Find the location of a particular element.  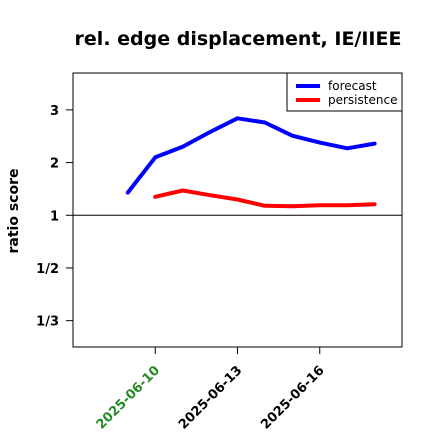

legend-box is located at coordinates (344, 92).